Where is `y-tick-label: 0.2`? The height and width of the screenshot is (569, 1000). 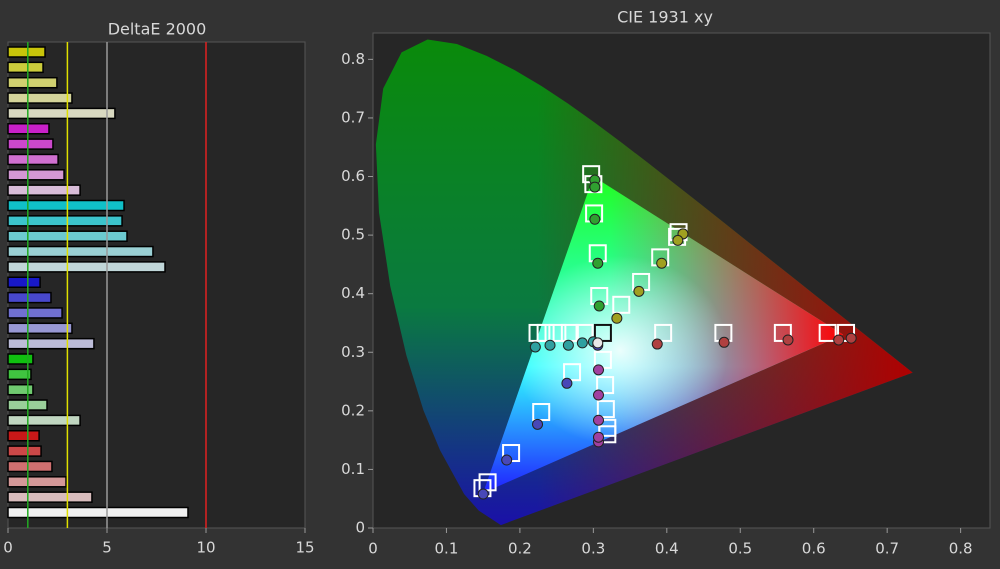
y-tick-label: 0.2 is located at coordinates (353, 410).